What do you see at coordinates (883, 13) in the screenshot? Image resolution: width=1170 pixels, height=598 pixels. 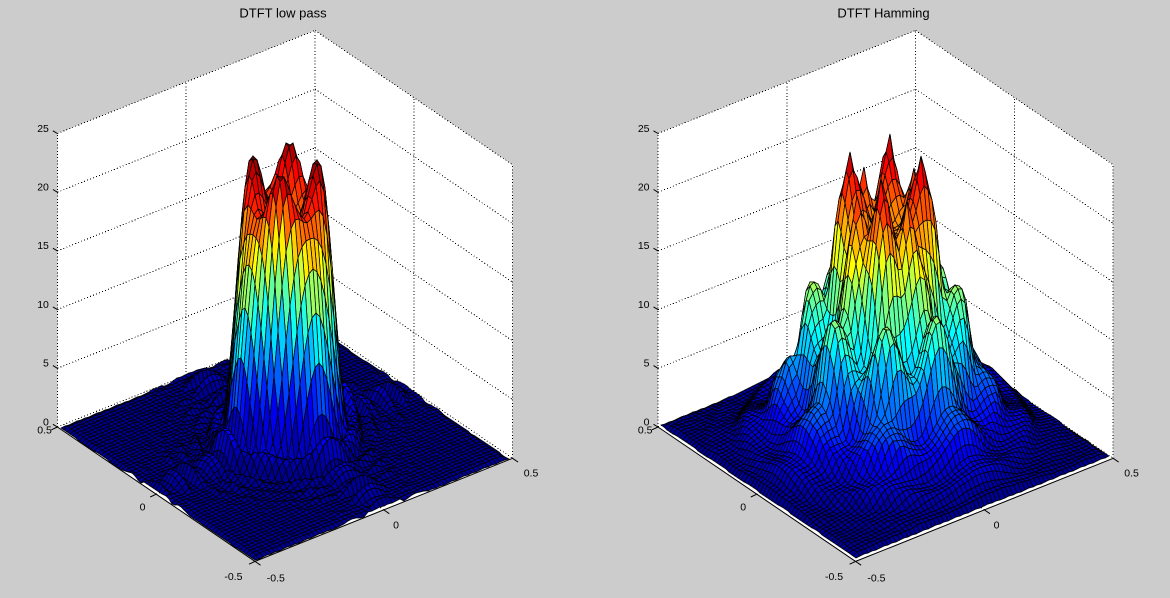 I see `svg-text: DTFT Hamming` at bounding box center [883, 13].